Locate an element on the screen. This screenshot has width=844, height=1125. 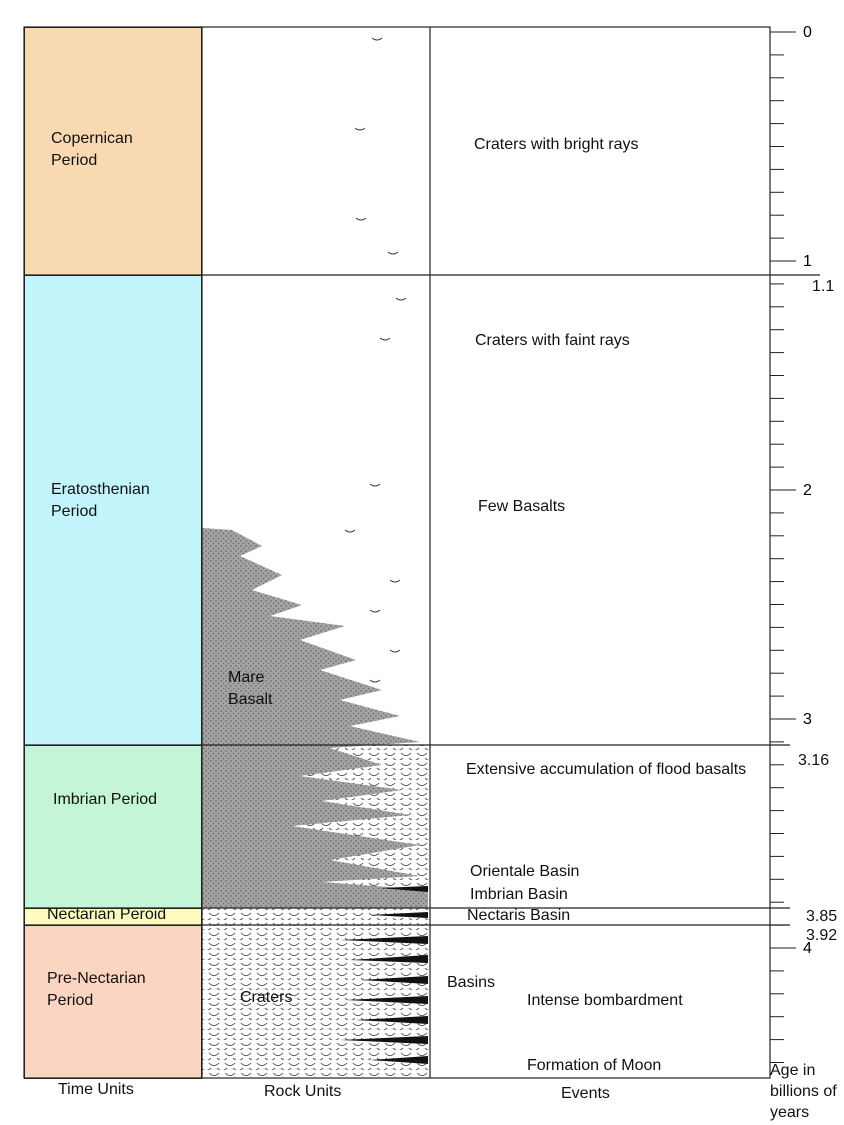
period-name: Copernican Period is located at coordinates (92, 149).